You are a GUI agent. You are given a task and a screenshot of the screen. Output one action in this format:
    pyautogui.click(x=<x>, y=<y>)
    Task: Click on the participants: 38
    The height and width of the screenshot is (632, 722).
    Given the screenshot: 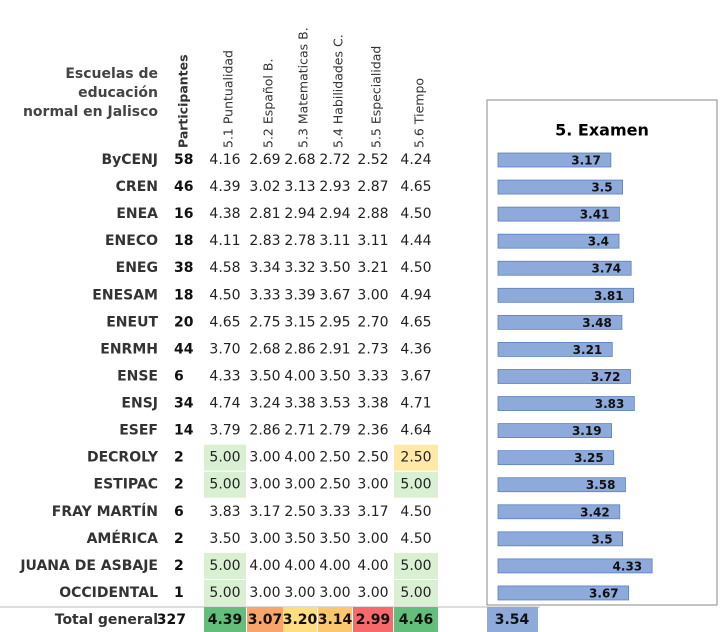 What is the action you would take?
    pyautogui.click(x=183, y=268)
    